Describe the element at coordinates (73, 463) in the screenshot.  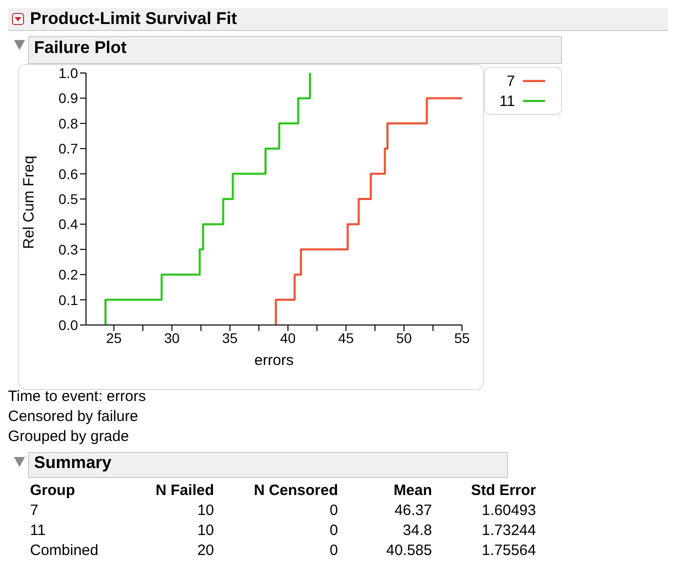
I see `text: Summary` at that location.